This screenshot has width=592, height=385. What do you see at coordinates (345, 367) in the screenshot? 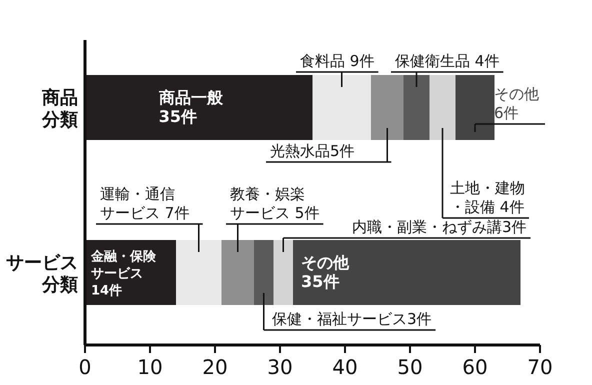
I see `x-tick-label: 40` at bounding box center [345, 367].